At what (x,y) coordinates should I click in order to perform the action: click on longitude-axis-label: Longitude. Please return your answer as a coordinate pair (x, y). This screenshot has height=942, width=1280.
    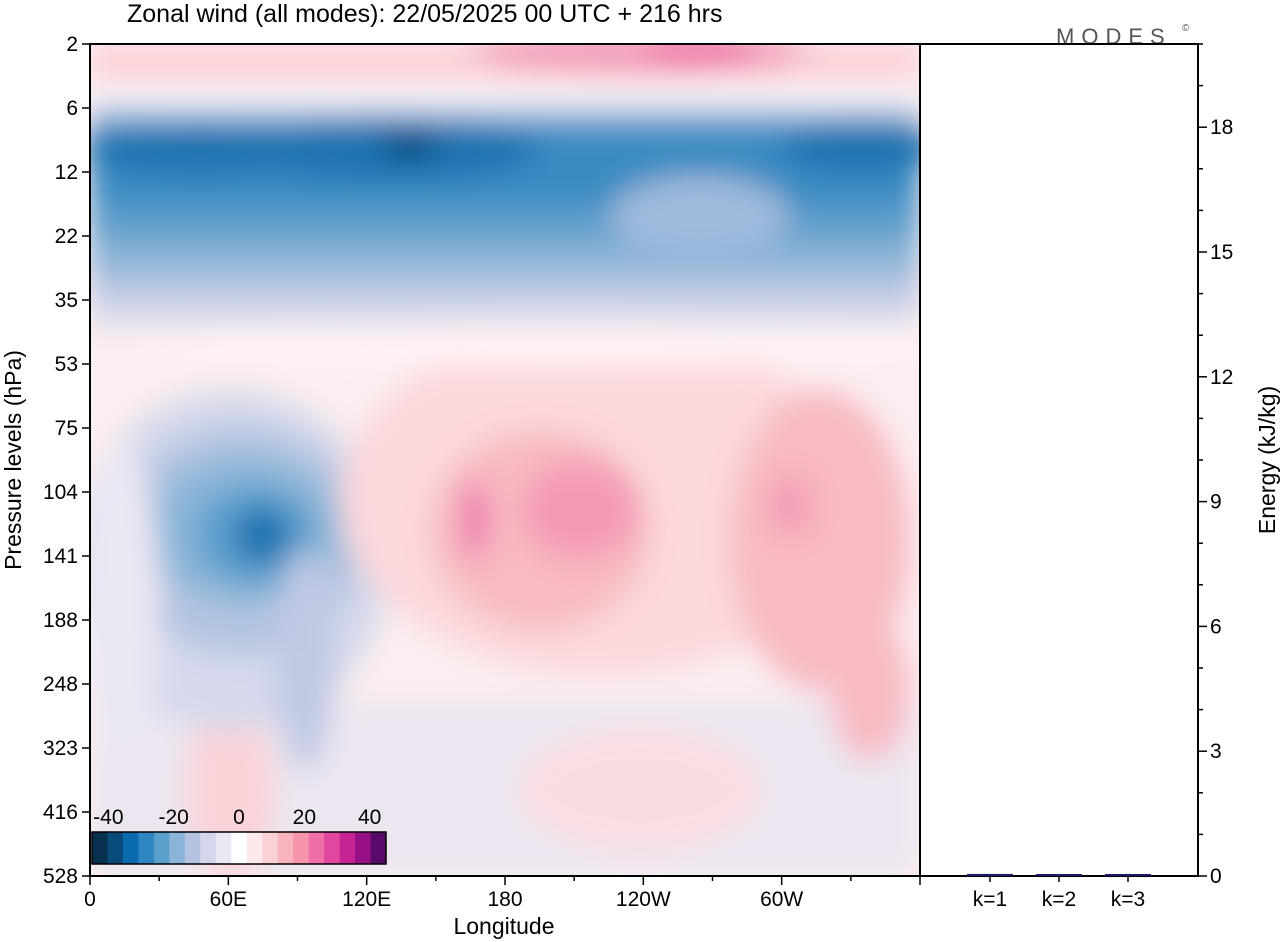
    Looking at the image, I should click on (503, 926).